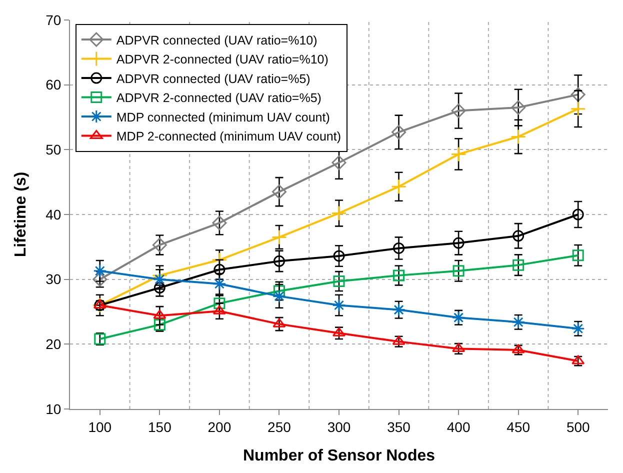  What do you see at coordinates (339, 456) in the screenshot?
I see `x-axis-title: Number of Sensor Nodes` at bounding box center [339, 456].